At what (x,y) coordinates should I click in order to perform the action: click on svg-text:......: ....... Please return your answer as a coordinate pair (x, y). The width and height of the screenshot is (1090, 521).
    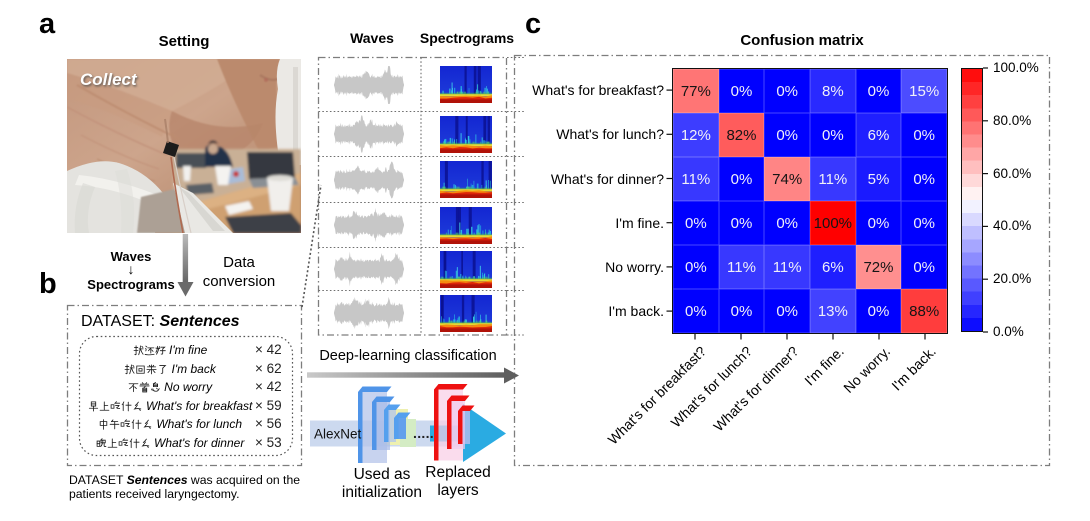
    Looking at the image, I should click on (425, 433).